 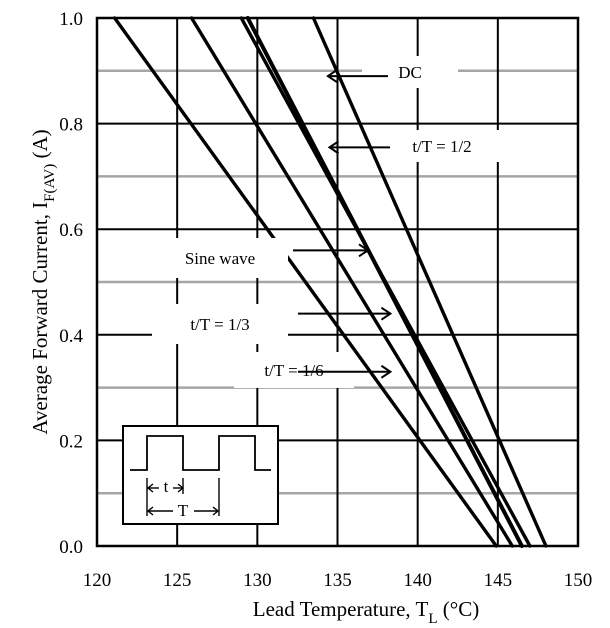 What do you see at coordinates (200, 453) in the screenshot?
I see `square-wave` at bounding box center [200, 453].